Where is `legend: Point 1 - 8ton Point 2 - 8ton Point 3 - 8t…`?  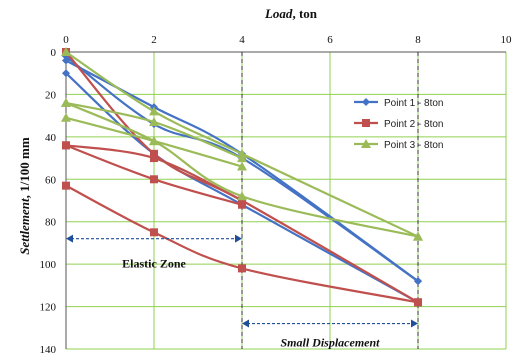 legend: Point 1 - 8ton Point 2 - 8ton Point 3 - 8t… is located at coordinates (398, 124).